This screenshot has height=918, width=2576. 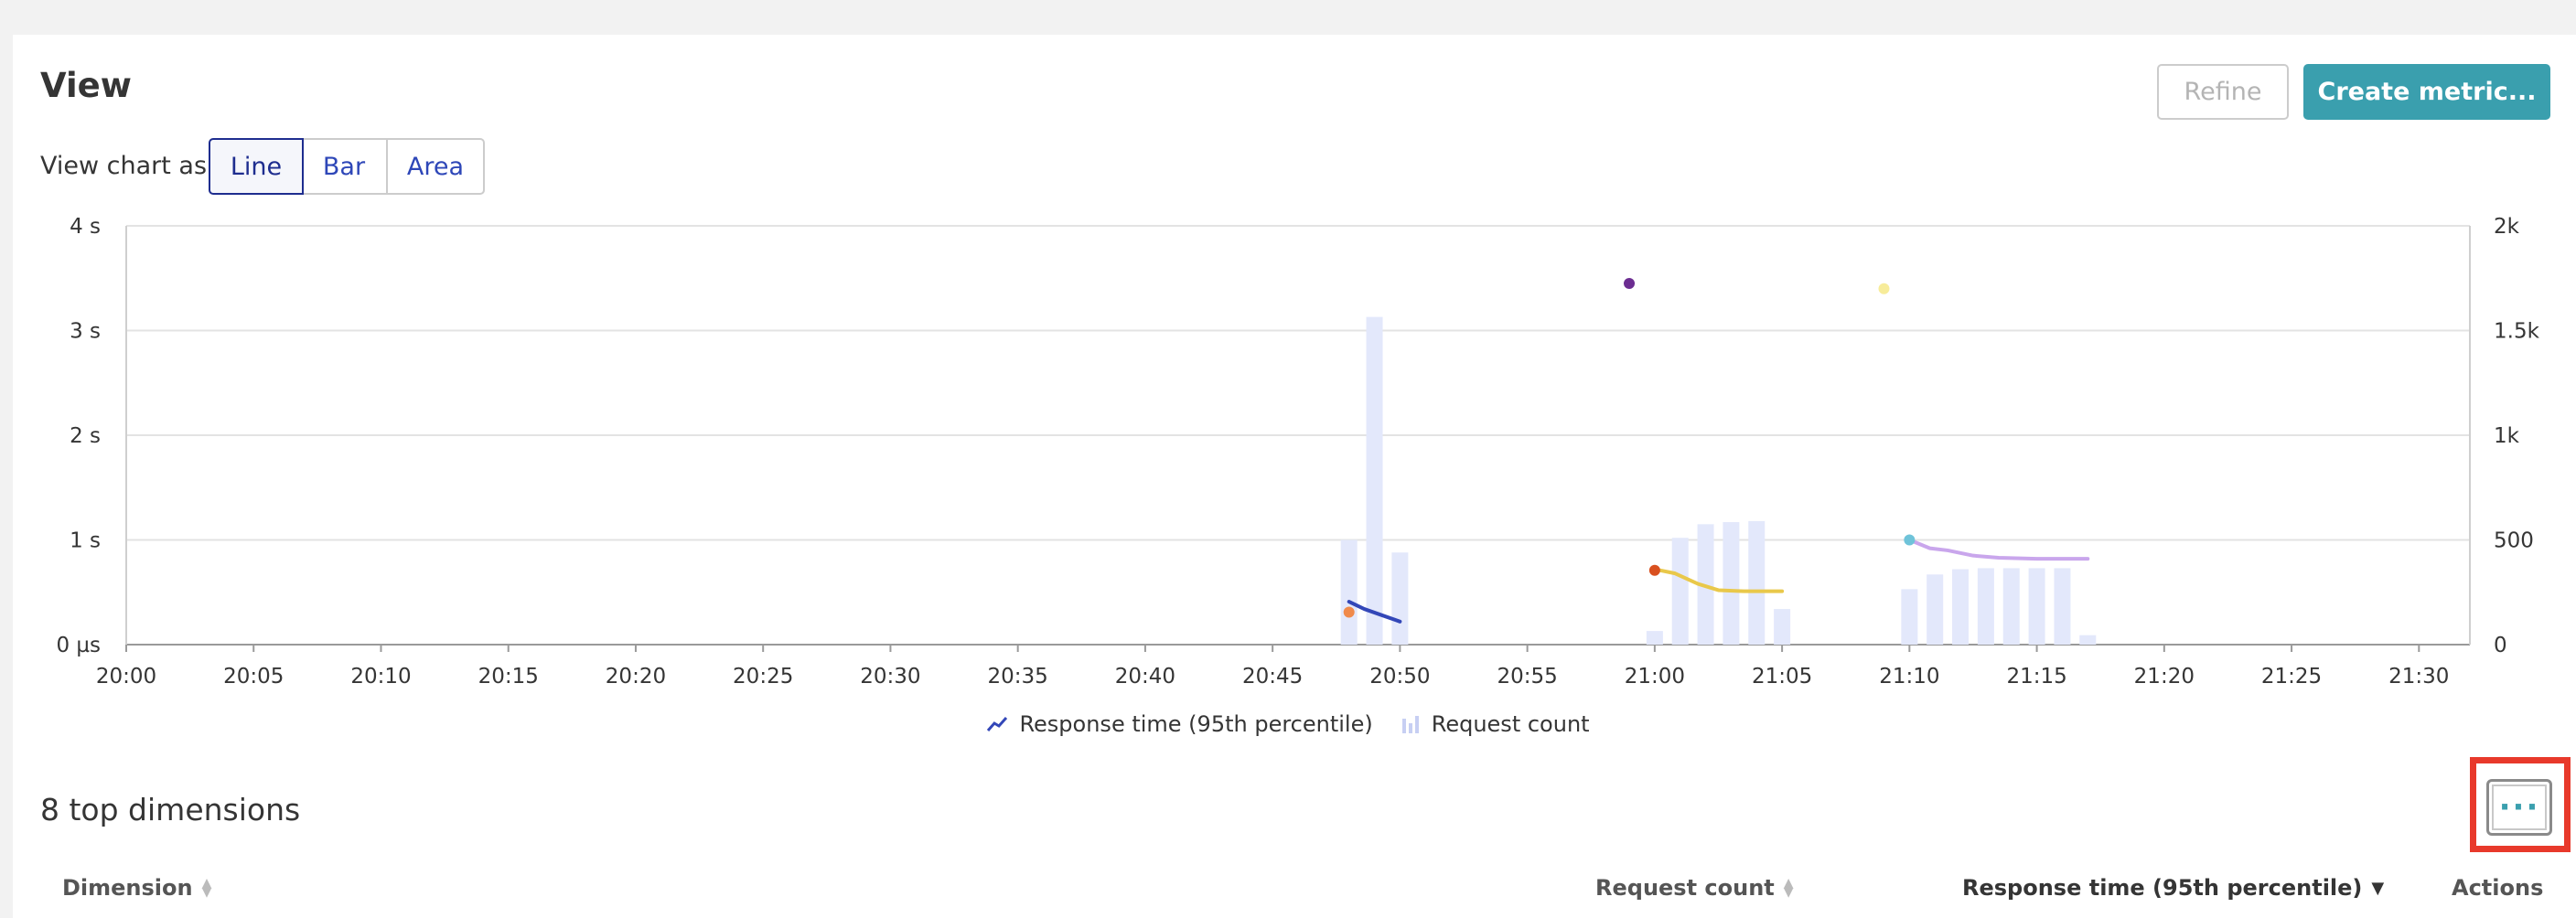 What do you see at coordinates (1630, 447) in the screenshot?
I see `response-time-markers` at bounding box center [1630, 447].